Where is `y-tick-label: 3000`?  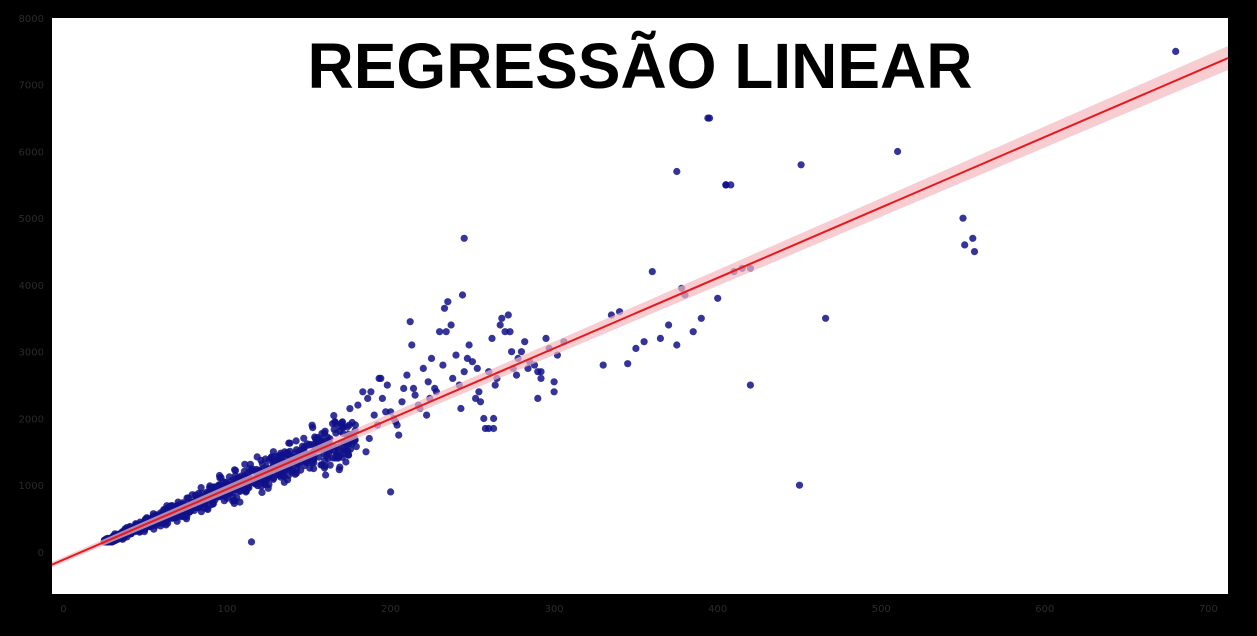
y-tick-label: 3000 is located at coordinates (31, 353).